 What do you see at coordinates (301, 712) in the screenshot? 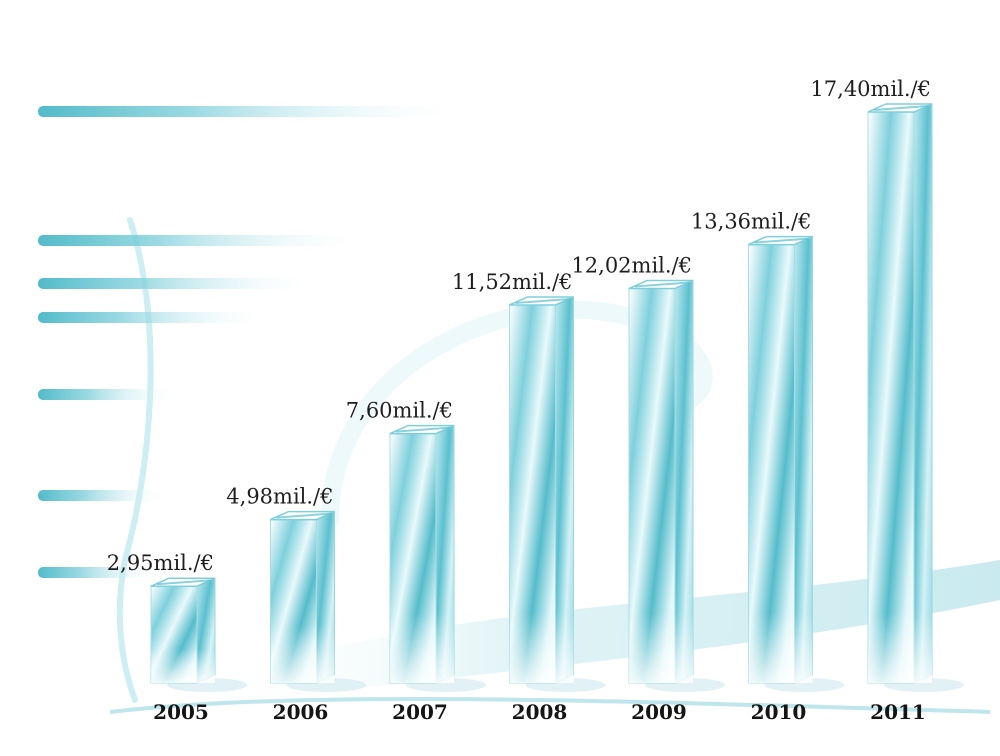
I see `x-tick-label: 2006` at bounding box center [301, 712].